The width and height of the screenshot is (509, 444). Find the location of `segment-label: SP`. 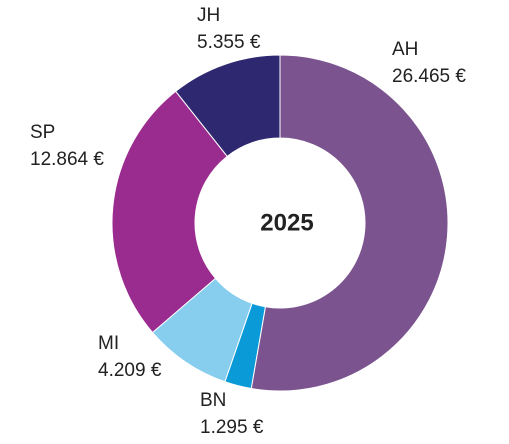

segment-label: SP is located at coordinates (42, 132).